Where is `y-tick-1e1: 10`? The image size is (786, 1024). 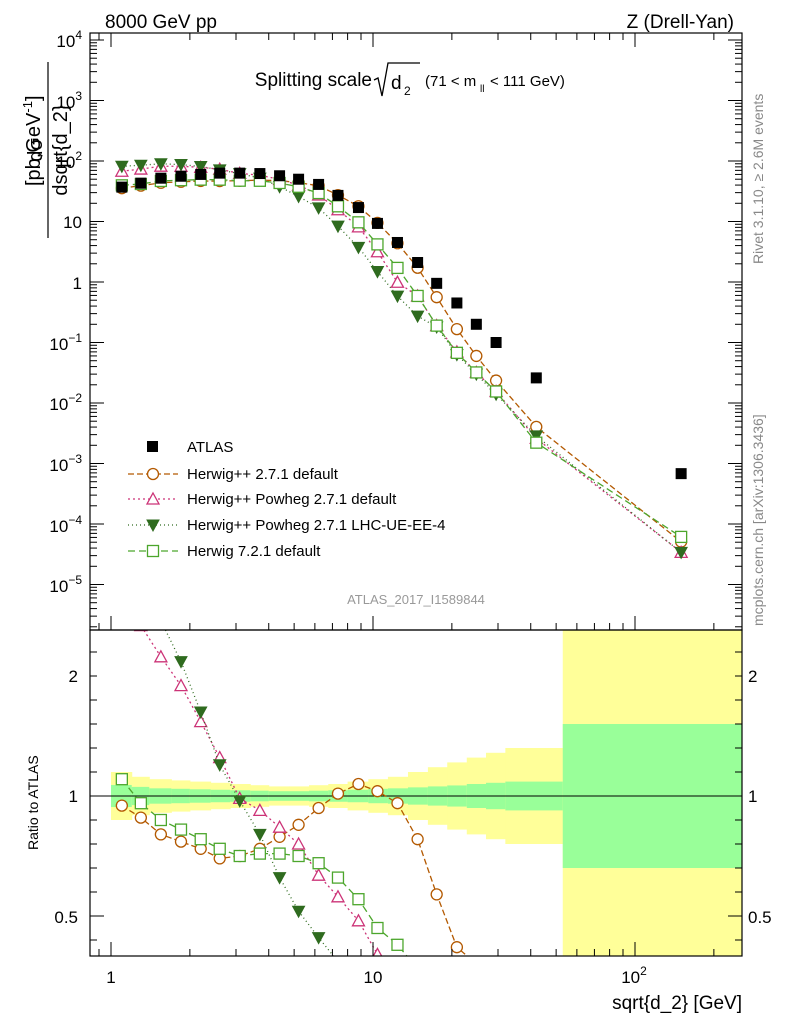 y-tick-1e1: 10 is located at coordinates (72, 222).